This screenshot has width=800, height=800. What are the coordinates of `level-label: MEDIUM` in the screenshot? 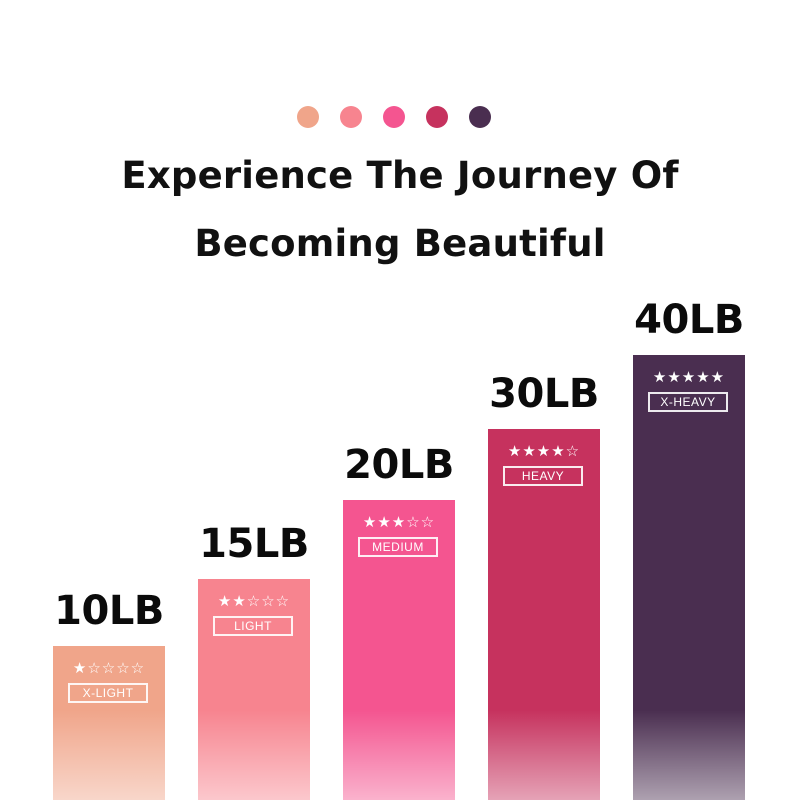 It's located at (398, 547).